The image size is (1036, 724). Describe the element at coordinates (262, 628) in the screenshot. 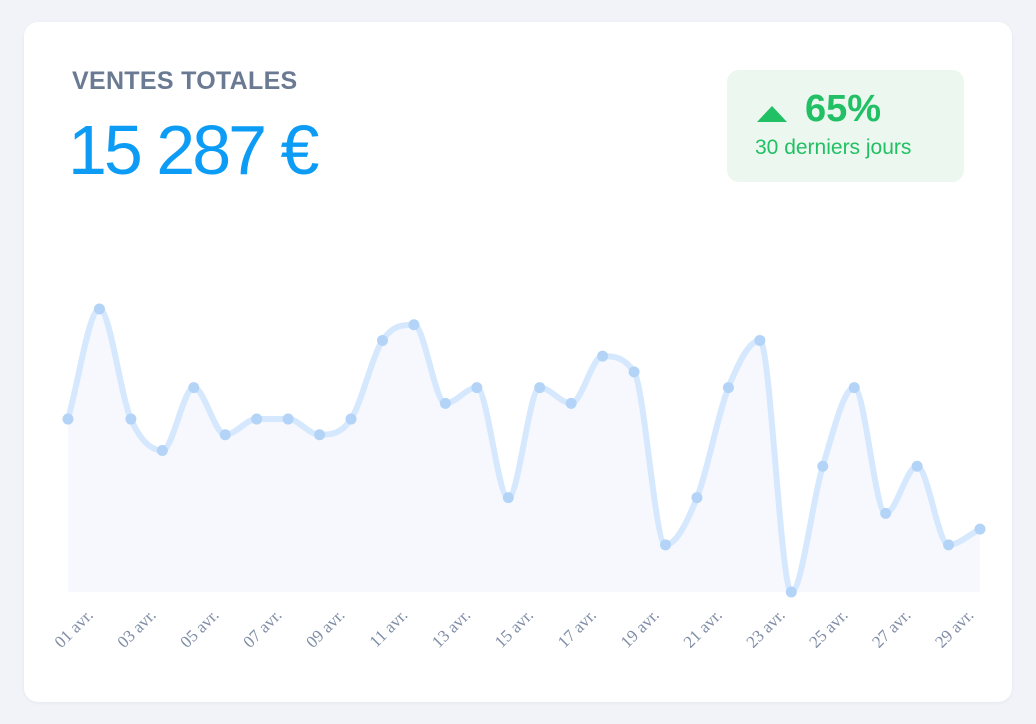

I see `x-tick-label: 07 avr.` at that location.